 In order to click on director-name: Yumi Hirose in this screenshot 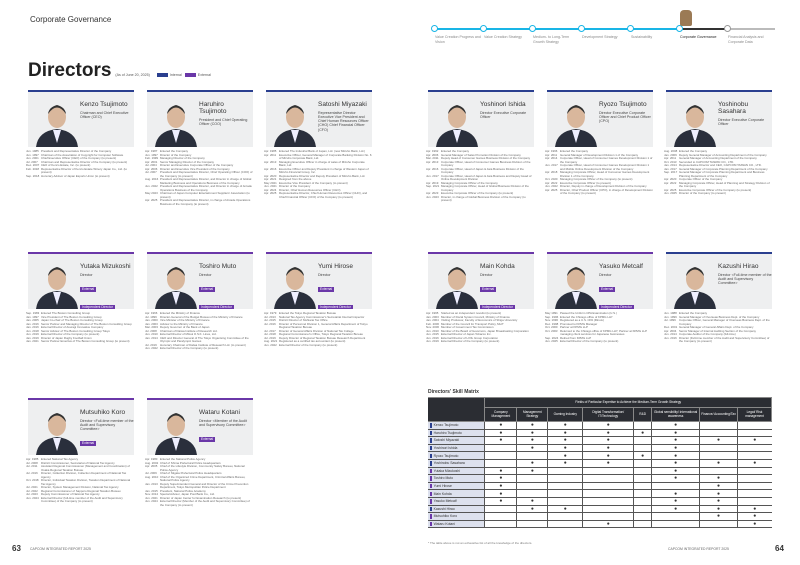, I will do `click(336, 266)`.